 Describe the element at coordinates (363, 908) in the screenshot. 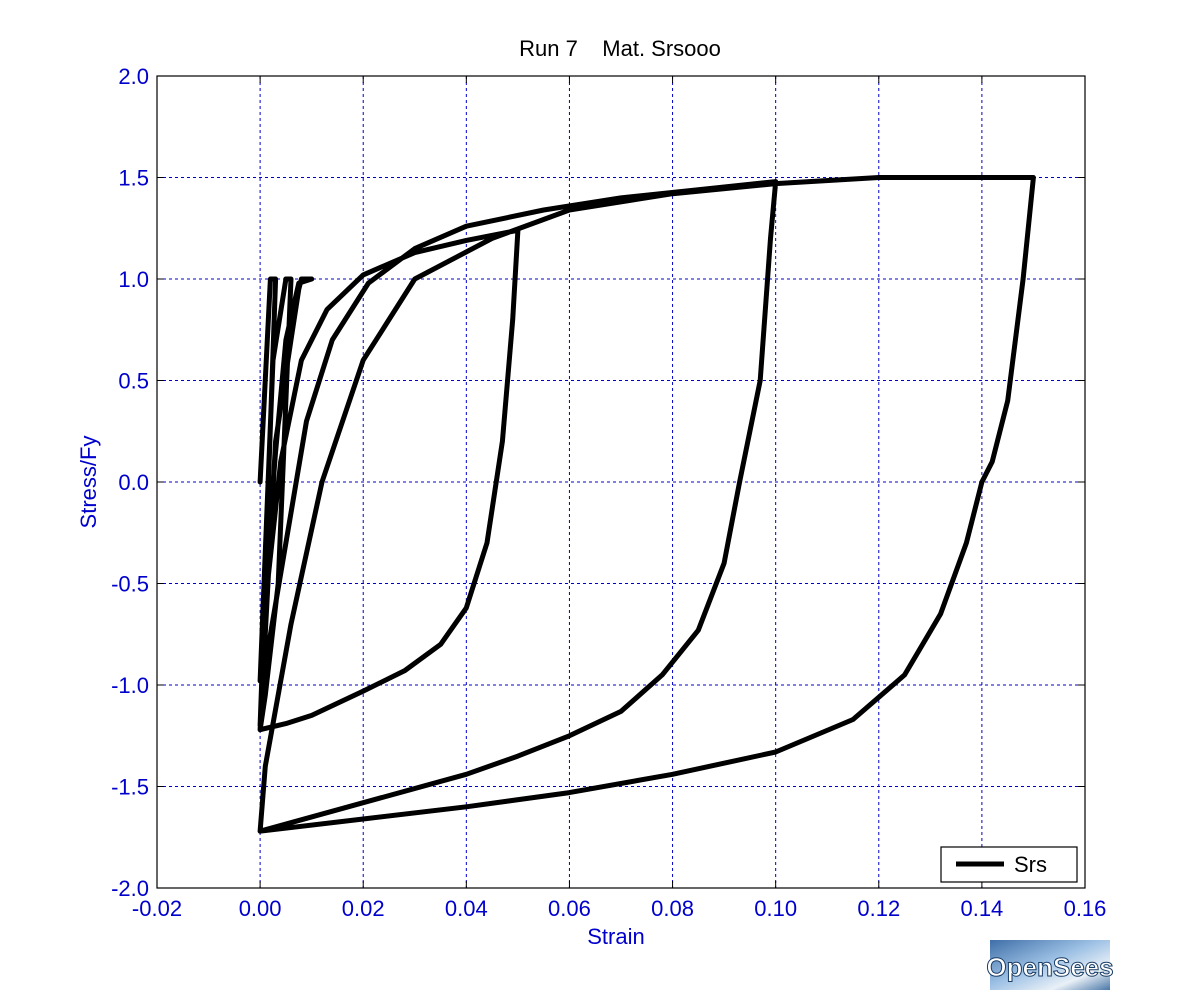

I see `x-tick-label: 0.02` at that location.